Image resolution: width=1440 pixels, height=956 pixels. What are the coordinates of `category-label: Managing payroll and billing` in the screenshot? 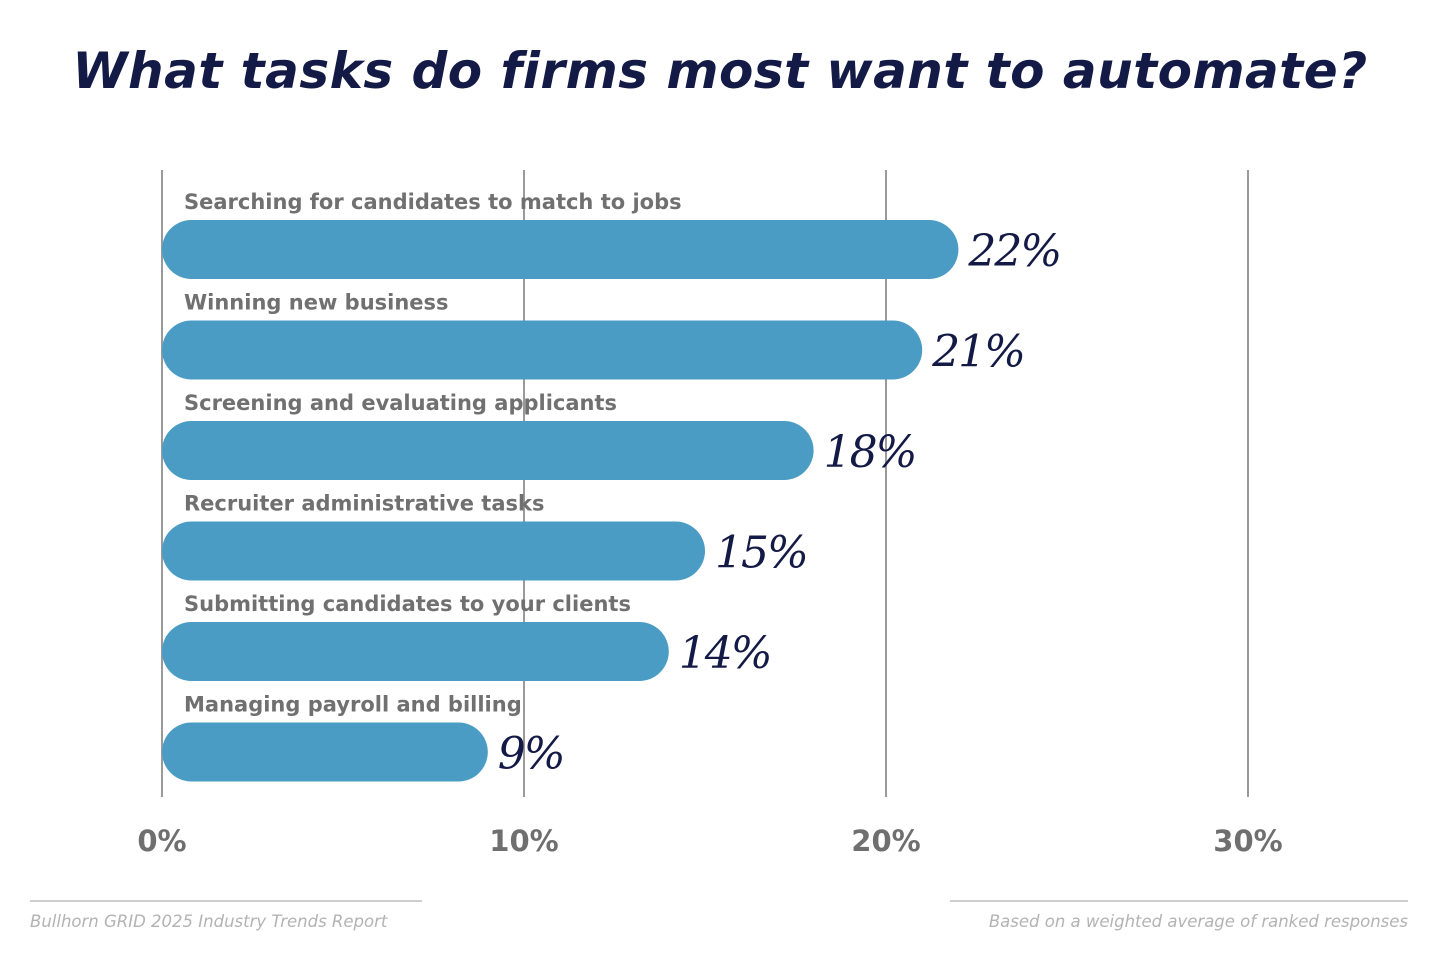 It's located at (353, 705).